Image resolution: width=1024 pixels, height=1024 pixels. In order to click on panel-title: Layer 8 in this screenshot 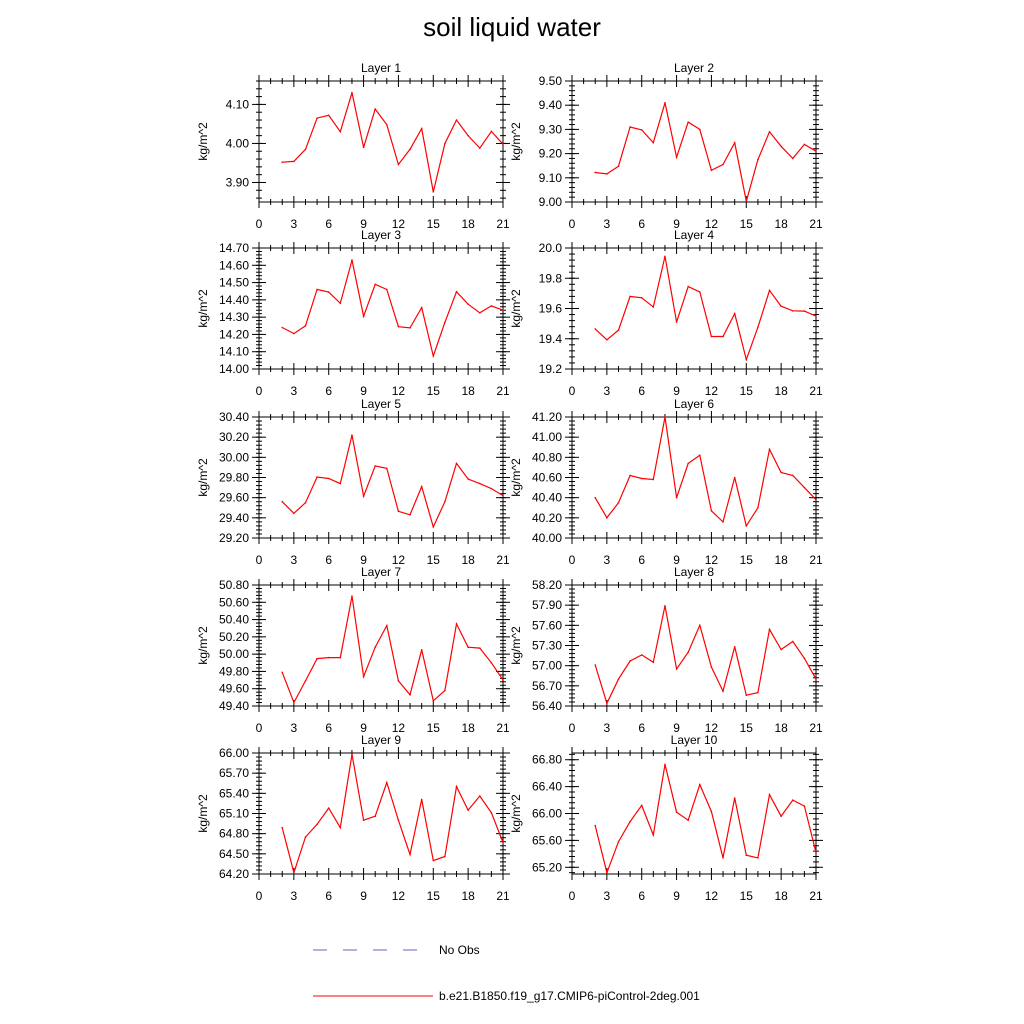, I will do `click(694, 572)`.